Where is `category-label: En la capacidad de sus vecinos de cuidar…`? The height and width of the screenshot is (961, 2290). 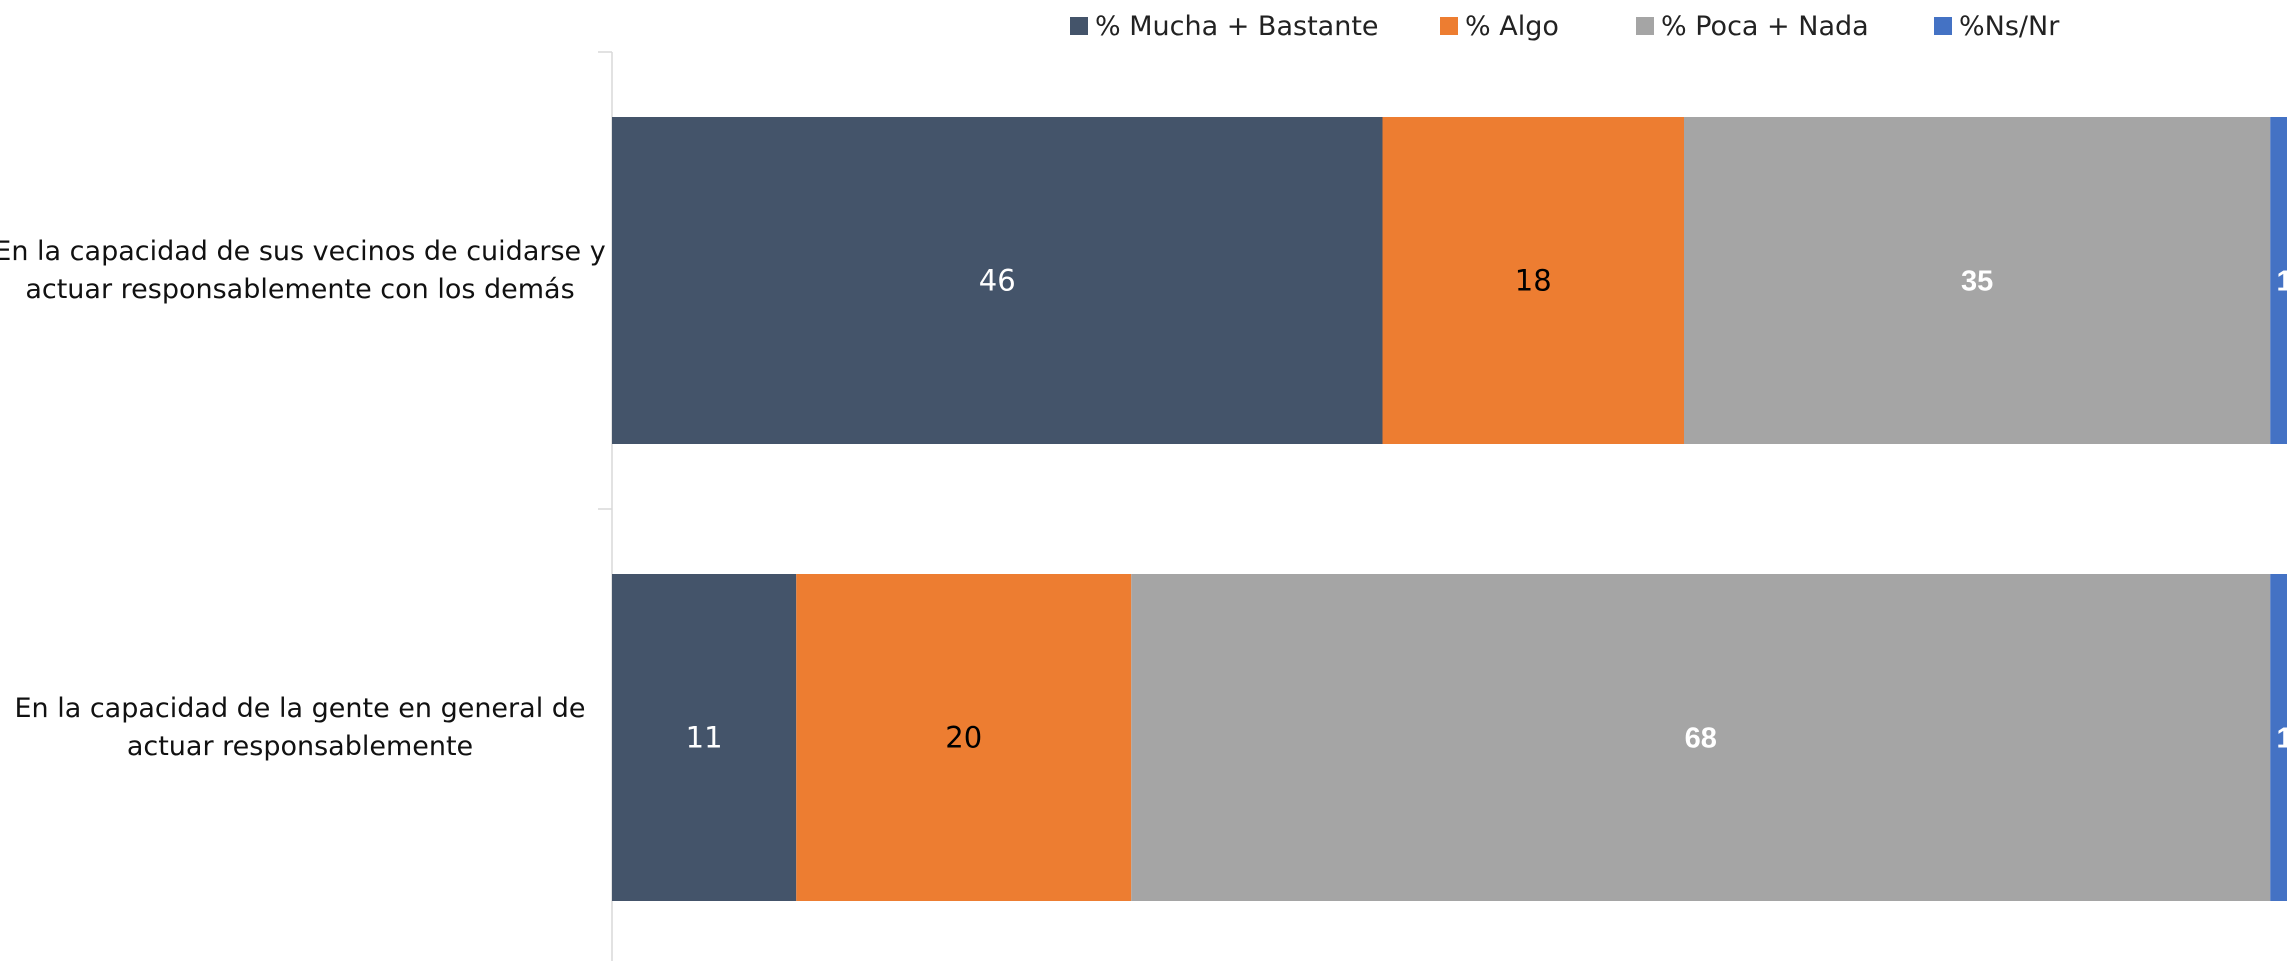 category-label: En la capacidad de sus vecinos de cuidar… is located at coordinates (303, 270).